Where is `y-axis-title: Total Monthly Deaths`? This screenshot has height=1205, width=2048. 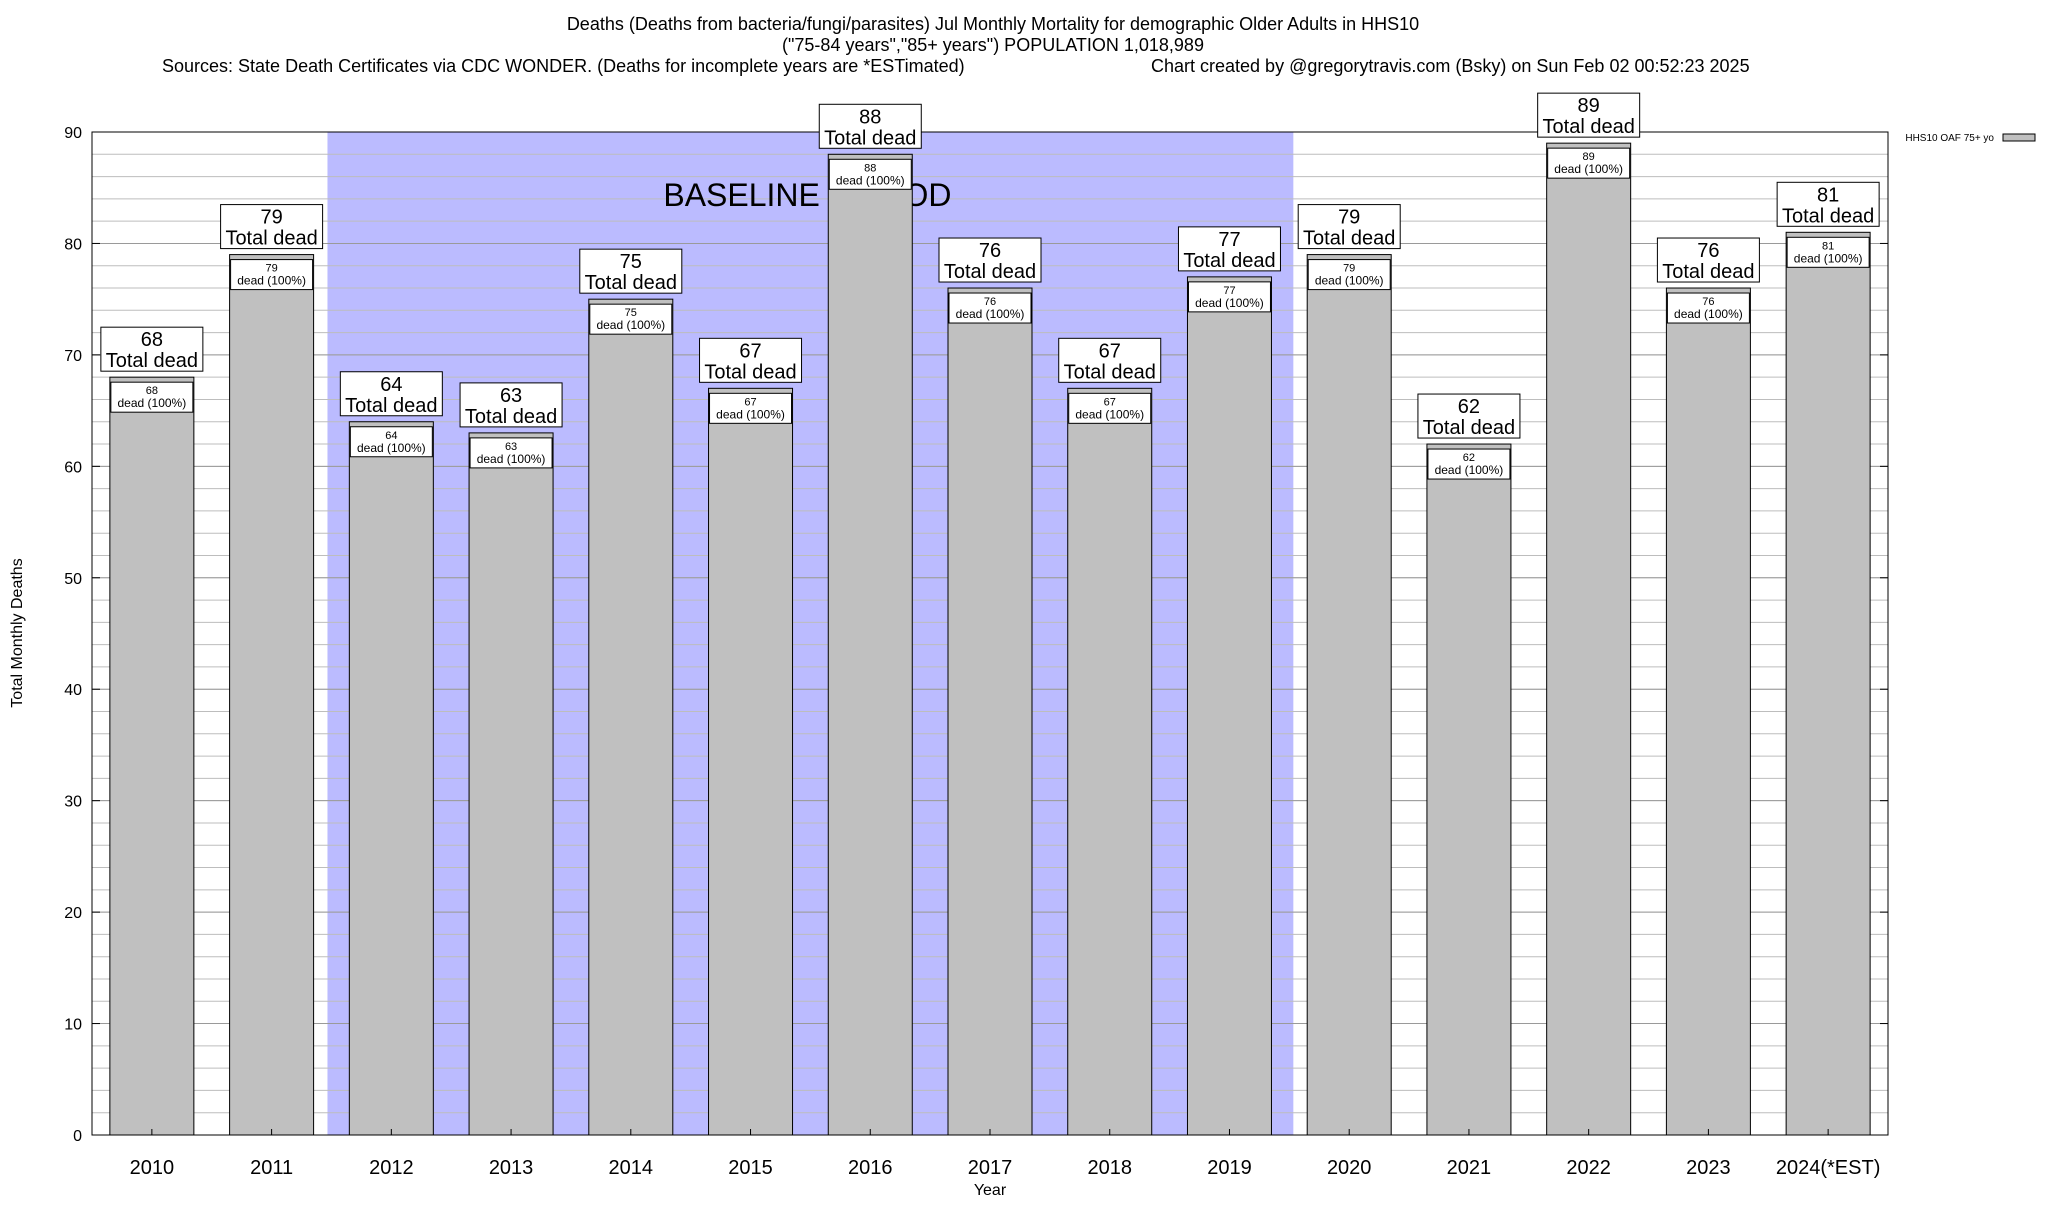 y-axis-title: Total Monthly Deaths is located at coordinates (17, 632).